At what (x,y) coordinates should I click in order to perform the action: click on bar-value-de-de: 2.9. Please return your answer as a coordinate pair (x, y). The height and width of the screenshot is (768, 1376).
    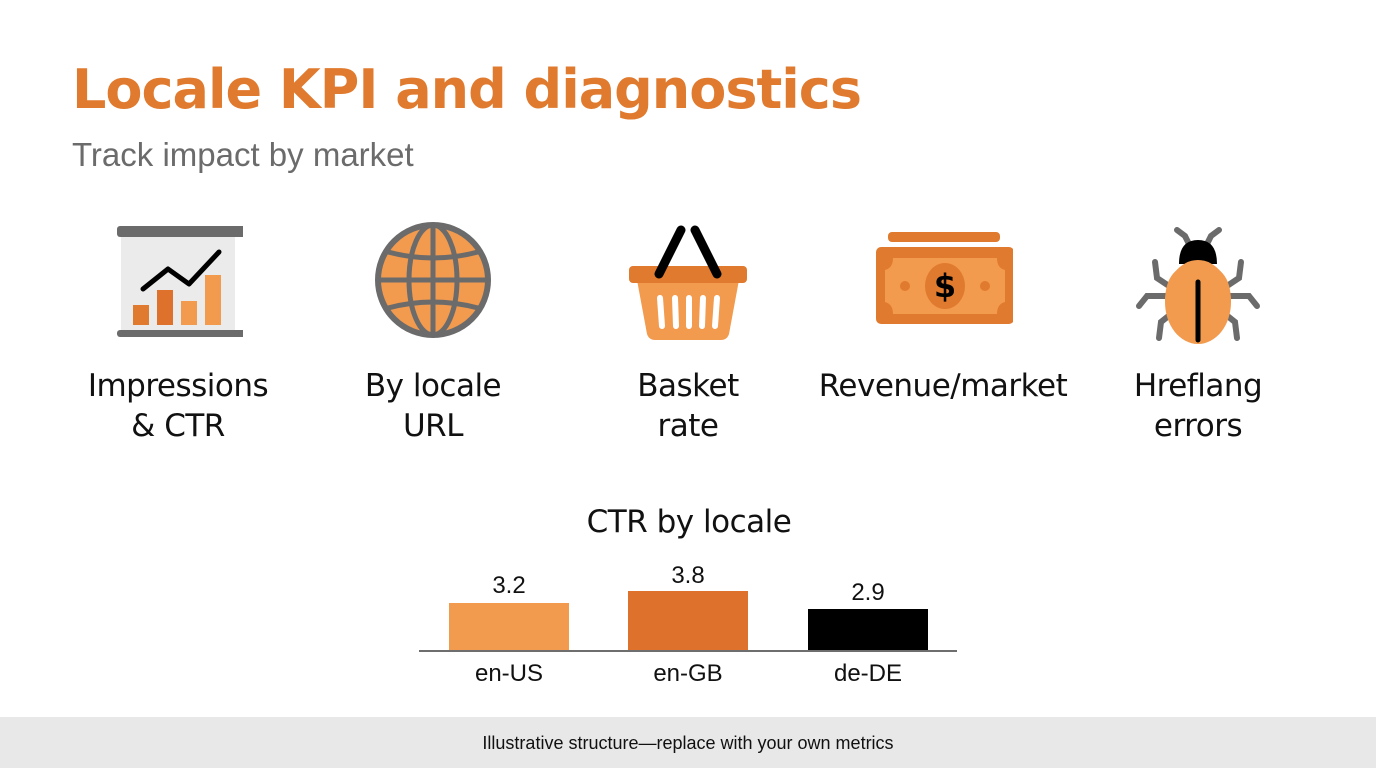
    Looking at the image, I should click on (868, 592).